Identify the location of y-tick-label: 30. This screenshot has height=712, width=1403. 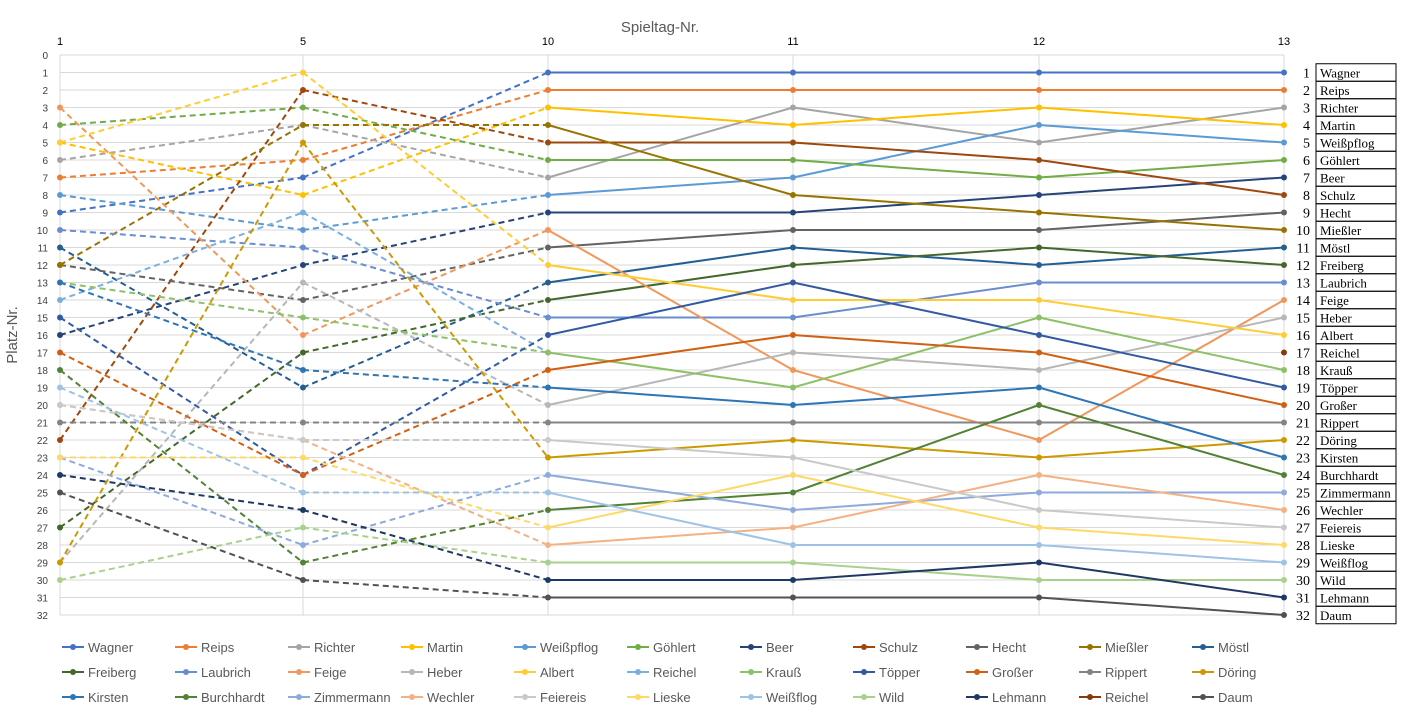
(43, 581).